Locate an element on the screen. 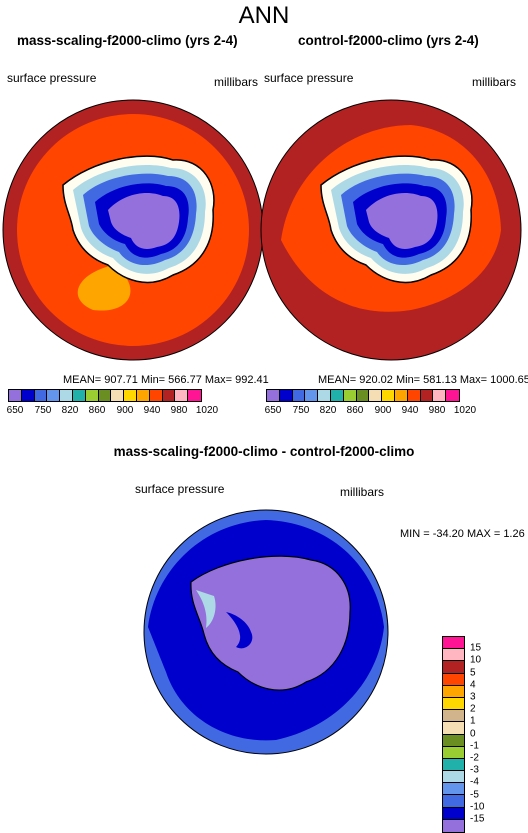 Image resolution: width=528 pixels, height=833 pixels. difference-colorbar-tick: -1 is located at coordinates (474, 746).